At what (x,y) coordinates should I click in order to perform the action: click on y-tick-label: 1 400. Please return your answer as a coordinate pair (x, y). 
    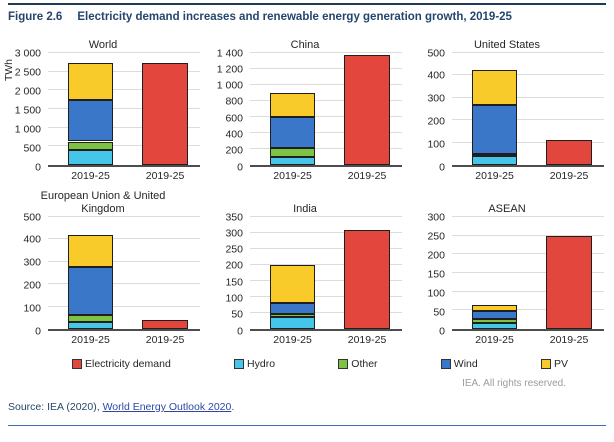
    Looking at the image, I should click on (229, 52).